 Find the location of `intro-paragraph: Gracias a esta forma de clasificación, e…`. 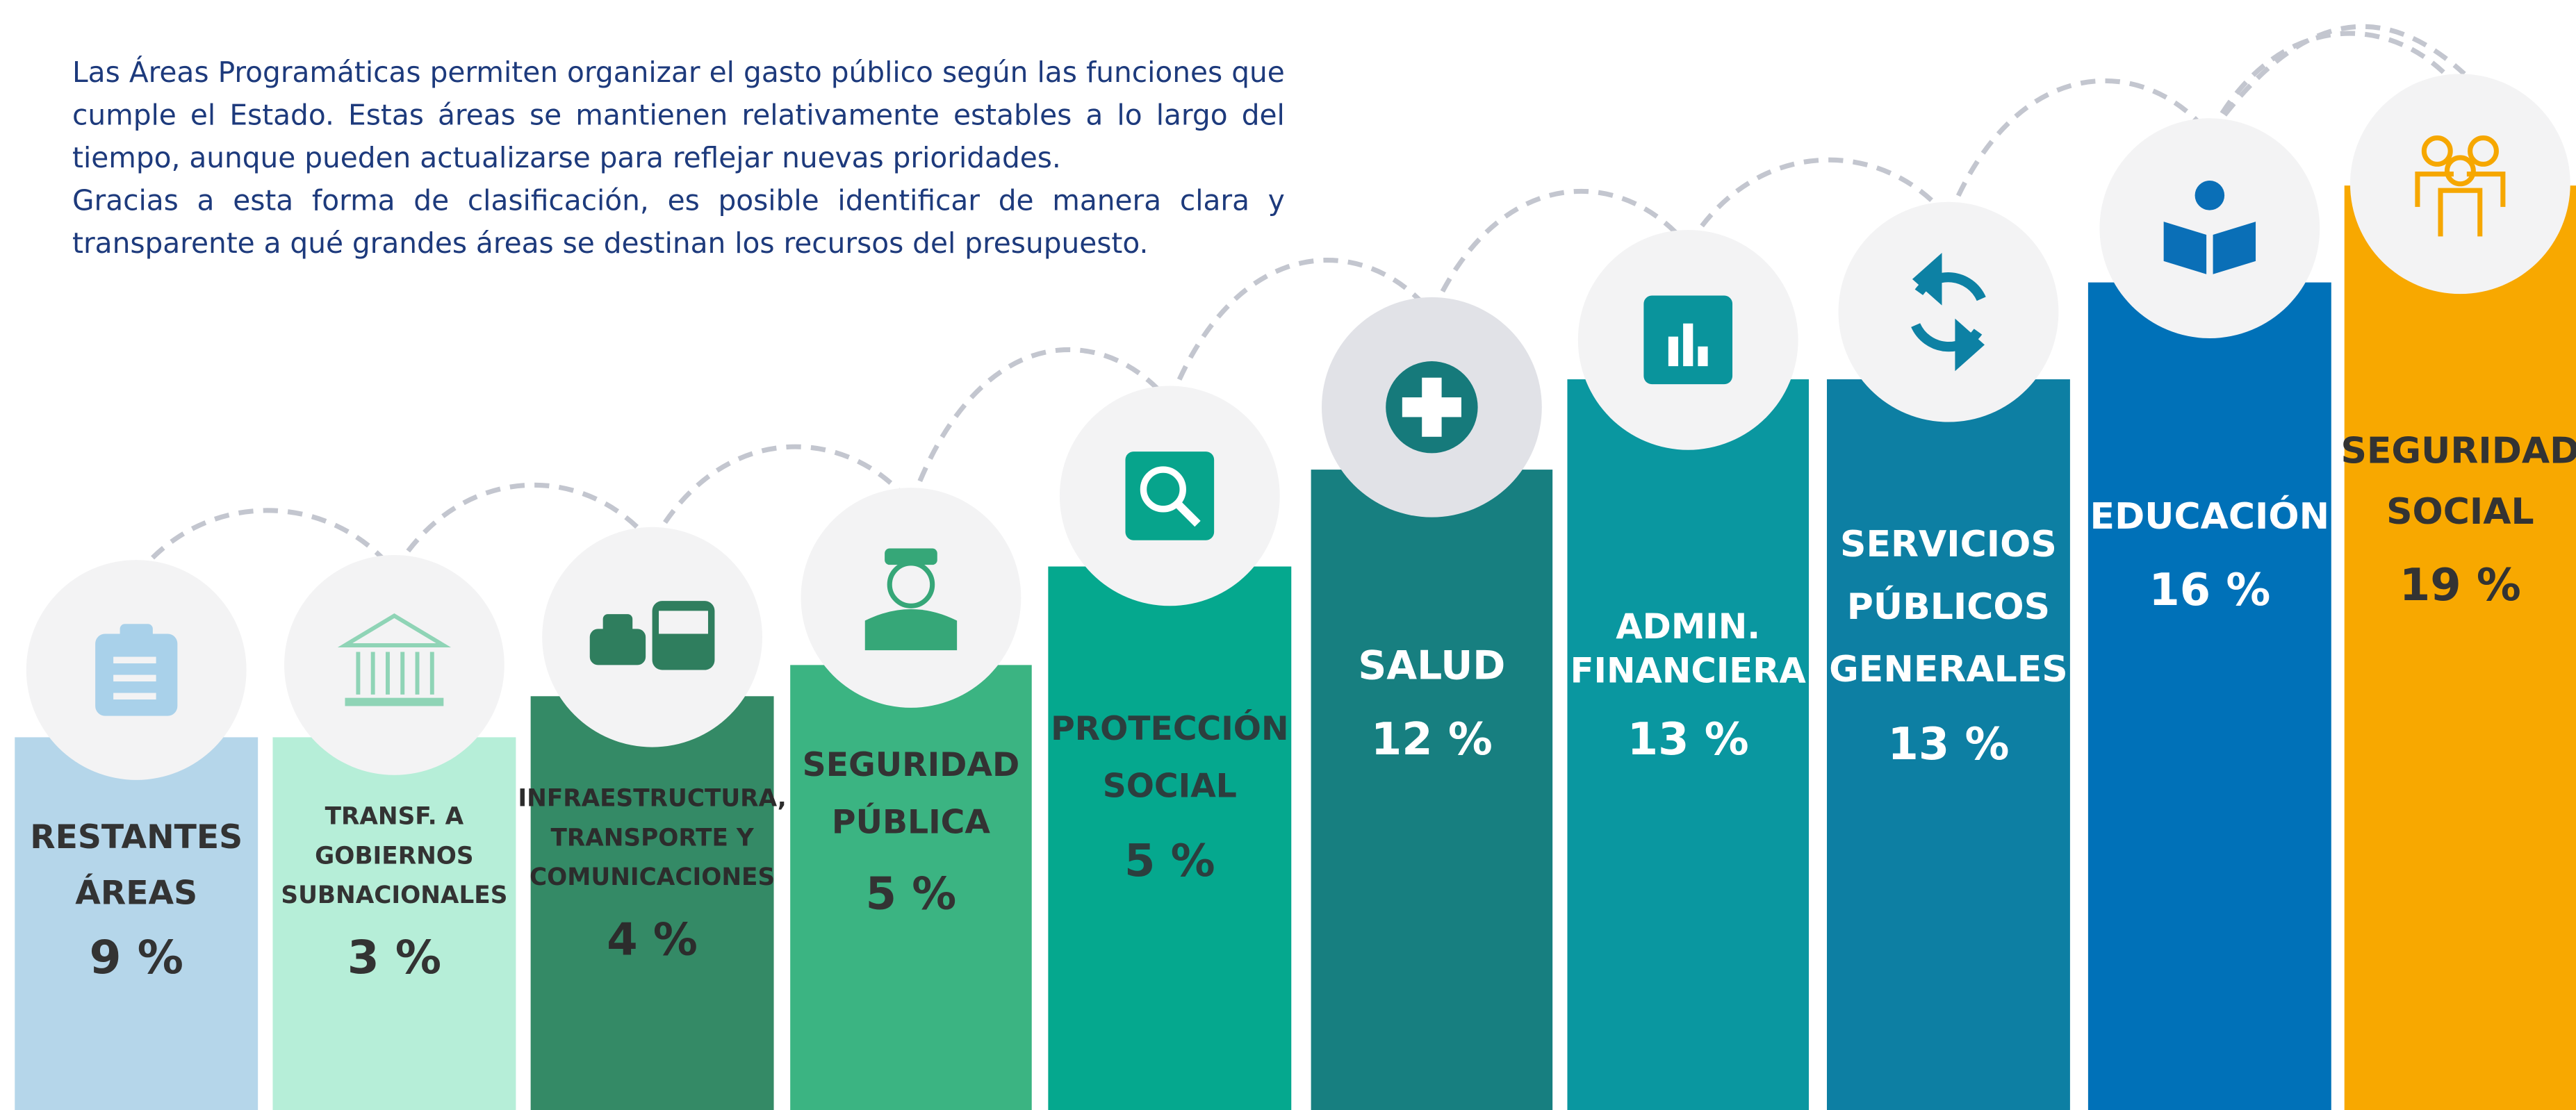

intro-paragraph: Gracias a esta forma de clasificación, e… is located at coordinates (678, 223).